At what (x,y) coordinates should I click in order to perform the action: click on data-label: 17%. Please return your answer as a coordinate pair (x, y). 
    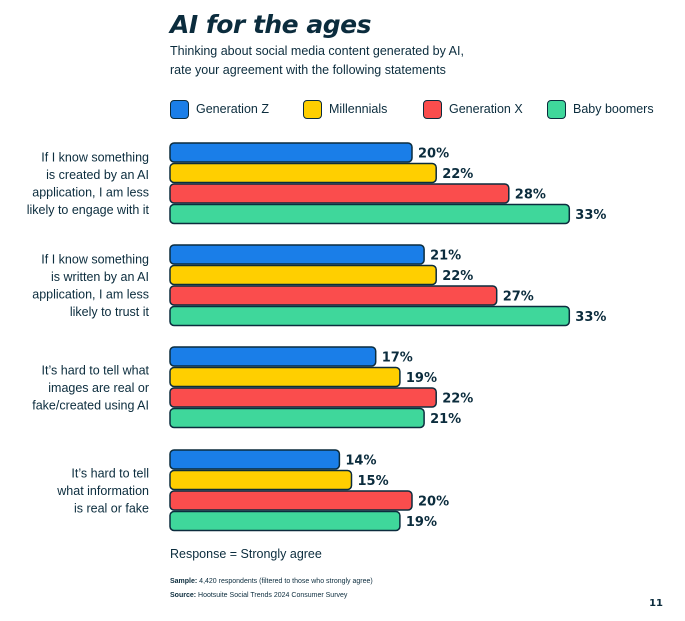
    Looking at the image, I should click on (397, 358).